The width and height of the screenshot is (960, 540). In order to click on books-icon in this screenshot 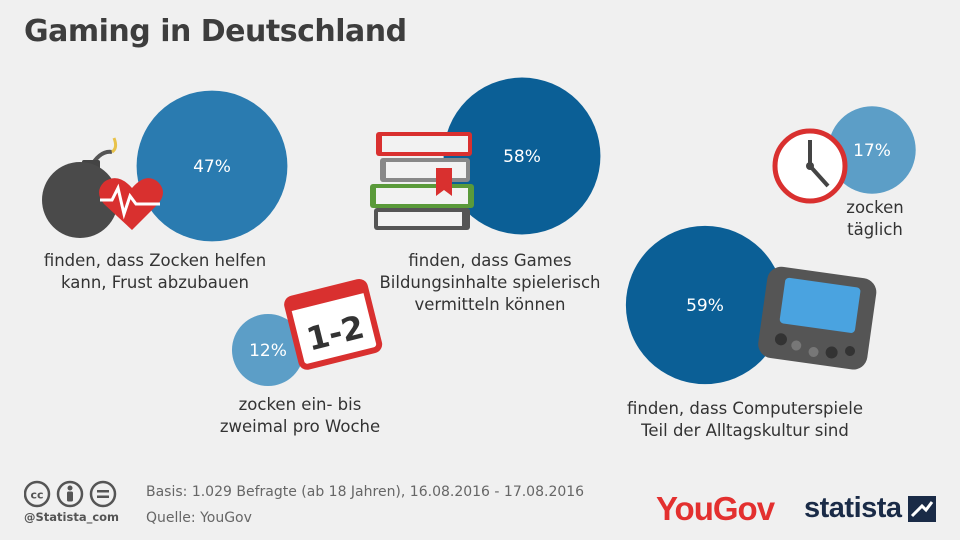, I will do `click(422, 181)`.